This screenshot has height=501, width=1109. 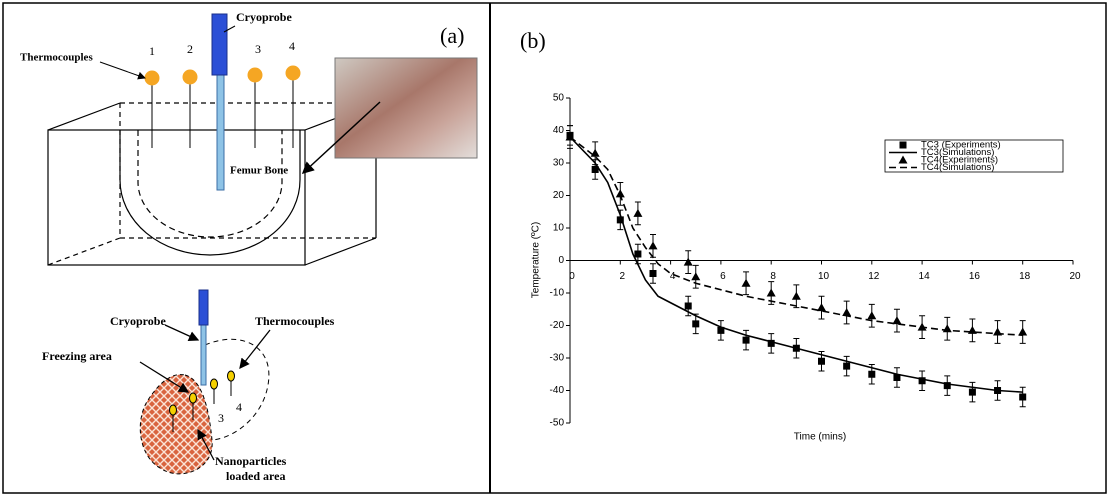 What do you see at coordinates (559, 195) in the screenshot?
I see `y-tick-label: 20` at bounding box center [559, 195].